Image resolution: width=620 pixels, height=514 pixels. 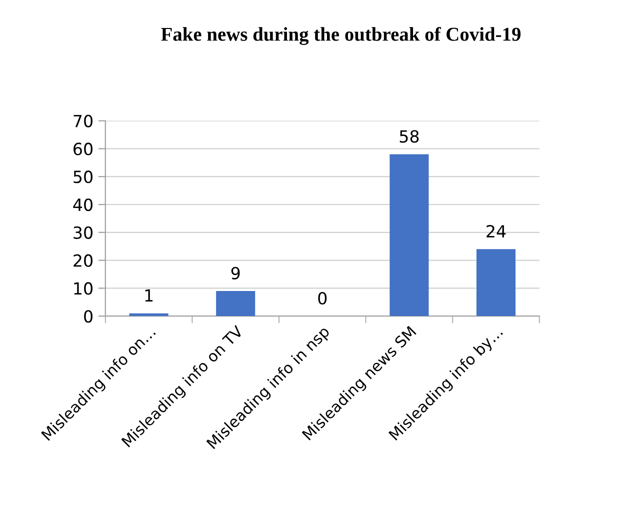 What do you see at coordinates (496, 231) in the screenshot?
I see `data-label: 24` at bounding box center [496, 231].